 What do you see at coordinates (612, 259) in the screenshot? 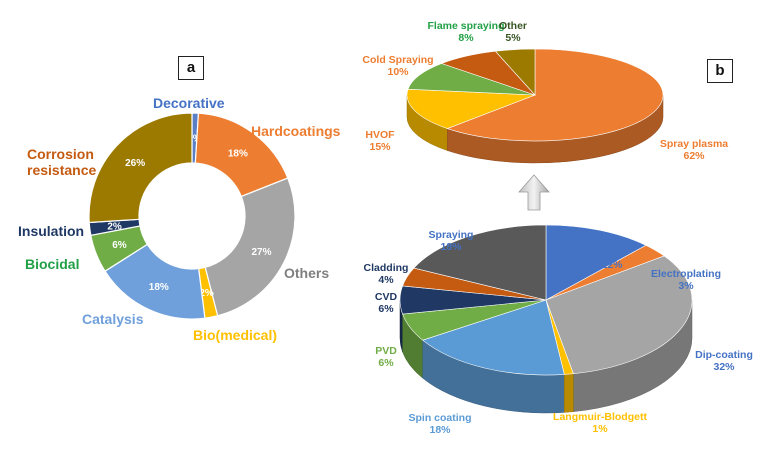
I see `label-b-bottom-other: Other 12%` at bounding box center [612, 259].